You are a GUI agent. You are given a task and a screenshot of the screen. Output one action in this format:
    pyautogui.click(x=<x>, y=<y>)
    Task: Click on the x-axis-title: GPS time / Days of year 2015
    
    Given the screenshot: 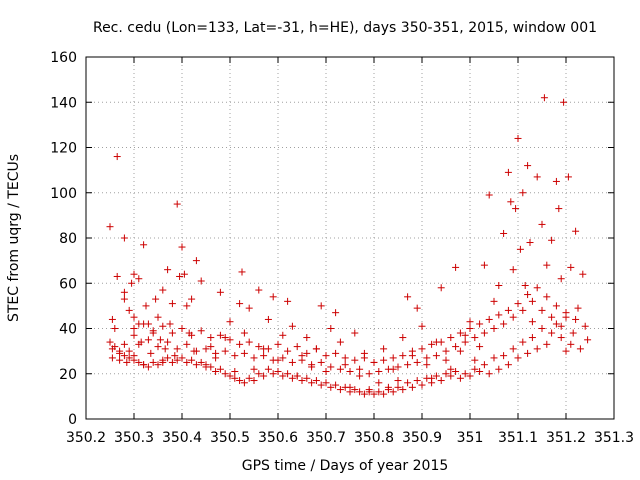 What is the action you would take?
    pyautogui.click(x=345, y=466)
    